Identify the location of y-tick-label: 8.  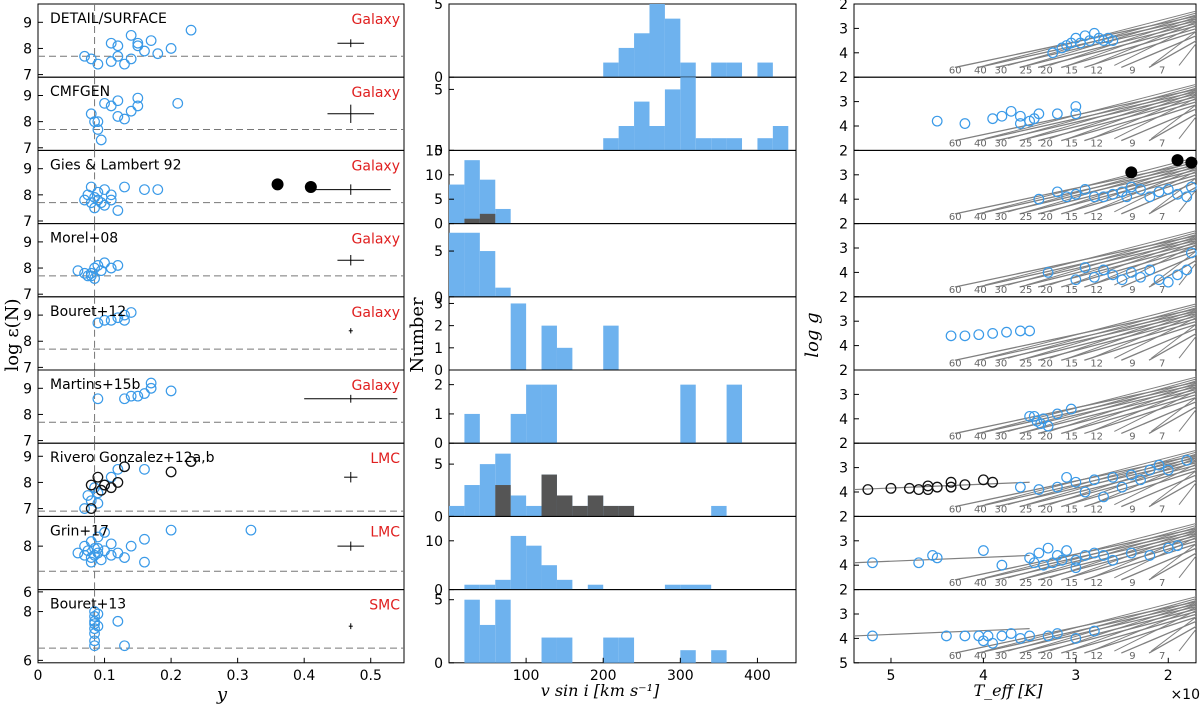
(27, 483).